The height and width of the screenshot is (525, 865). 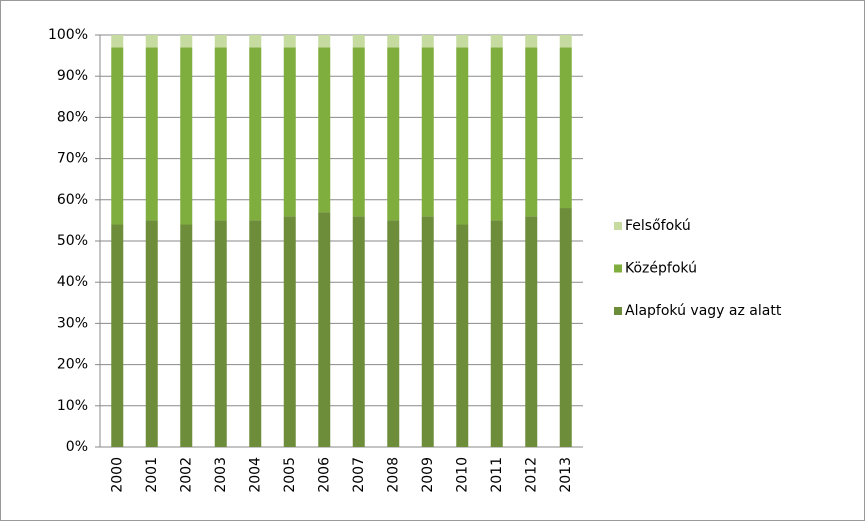 I want to click on x-tick-label: 2005, so click(x=290, y=475).